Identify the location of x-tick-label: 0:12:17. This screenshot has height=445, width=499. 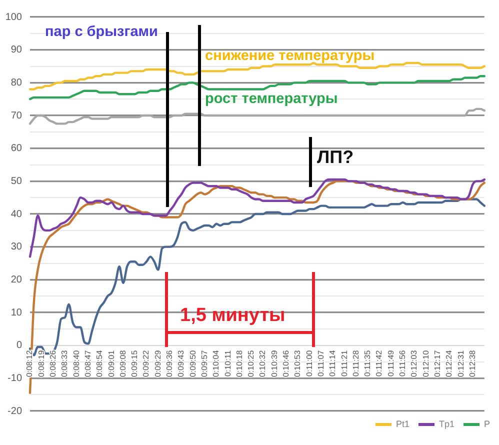
(437, 364).